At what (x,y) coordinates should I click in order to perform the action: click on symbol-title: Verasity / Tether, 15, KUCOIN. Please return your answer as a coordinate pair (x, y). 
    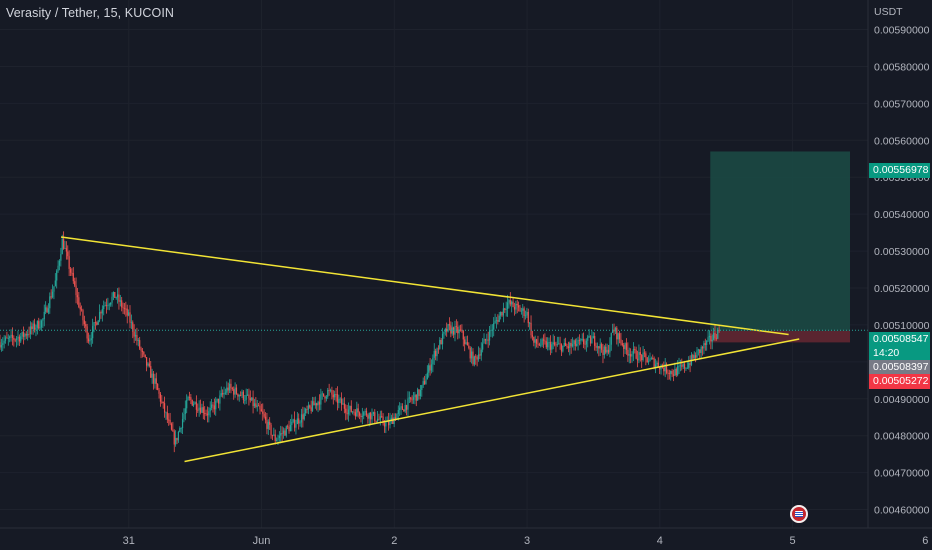
    Looking at the image, I should click on (90, 13).